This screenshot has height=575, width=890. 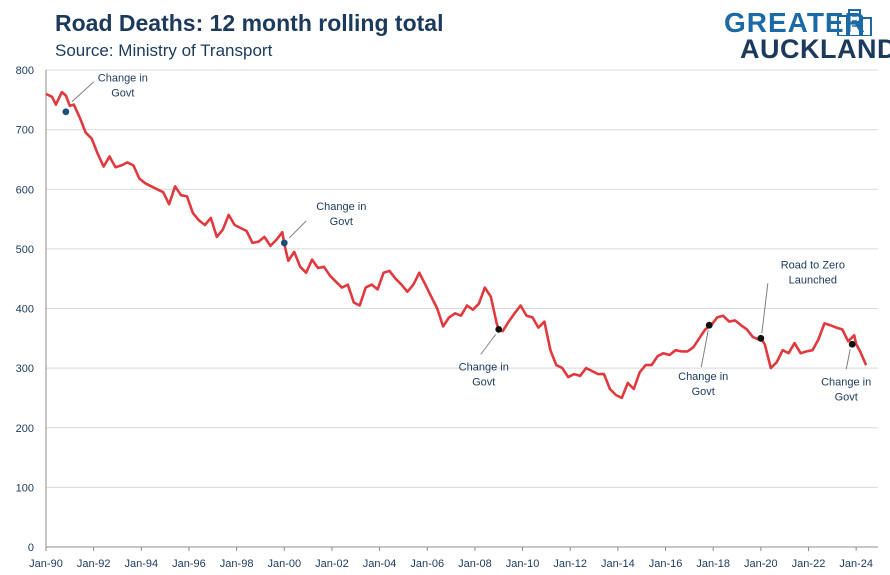 I want to click on x-tick-label: Jan-02, so click(x=332, y=564).